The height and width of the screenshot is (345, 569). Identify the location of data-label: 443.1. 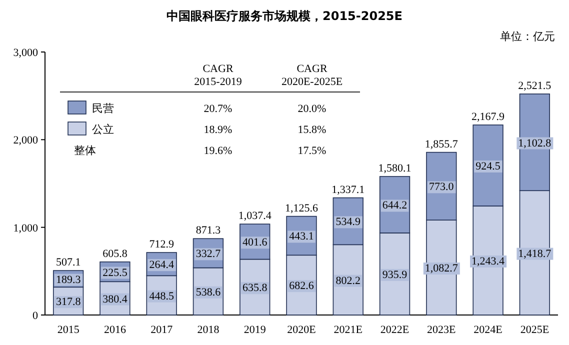
(301, 236).